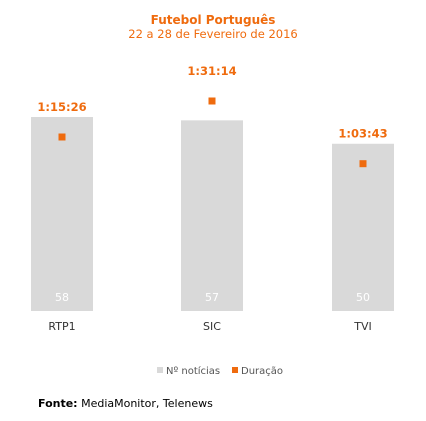 The image size is (426, 421). Describe the element at coordinates (363, 297) in the screenshot. I see `bar-value-label: 50` at that location.